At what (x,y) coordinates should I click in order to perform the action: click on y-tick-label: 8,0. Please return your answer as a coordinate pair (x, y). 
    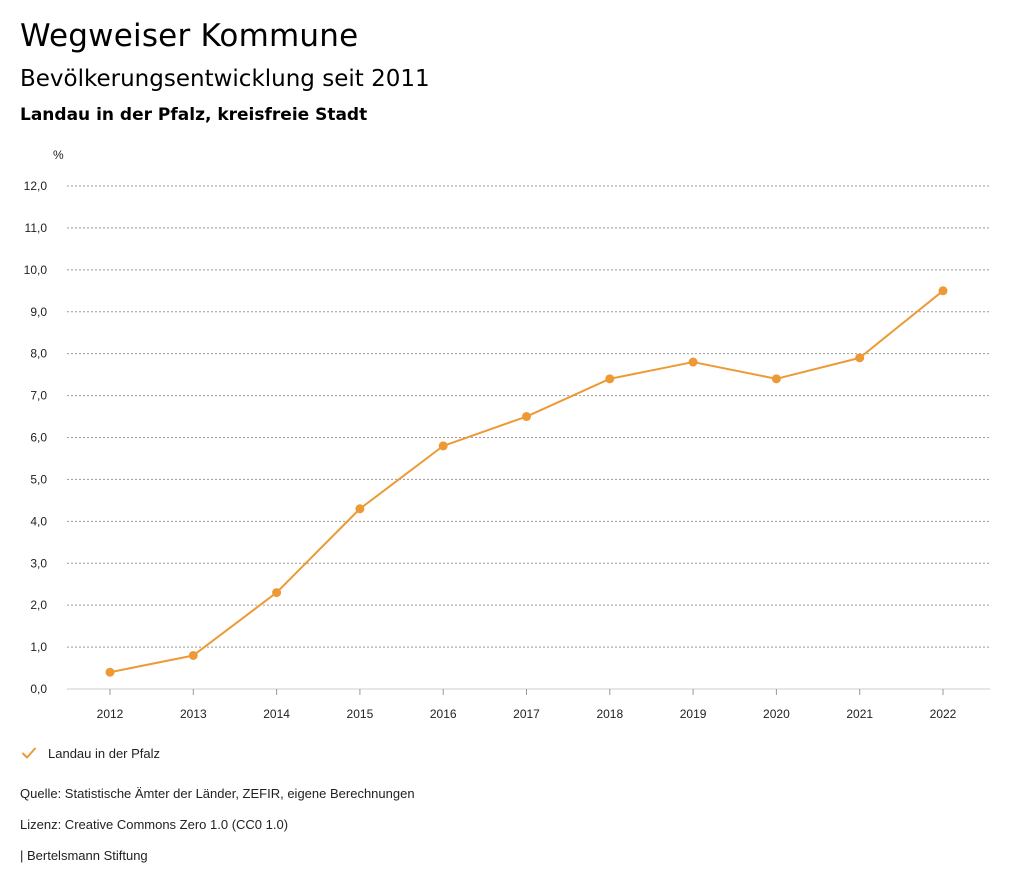
    Looking at the image, I should click on (38, 354).